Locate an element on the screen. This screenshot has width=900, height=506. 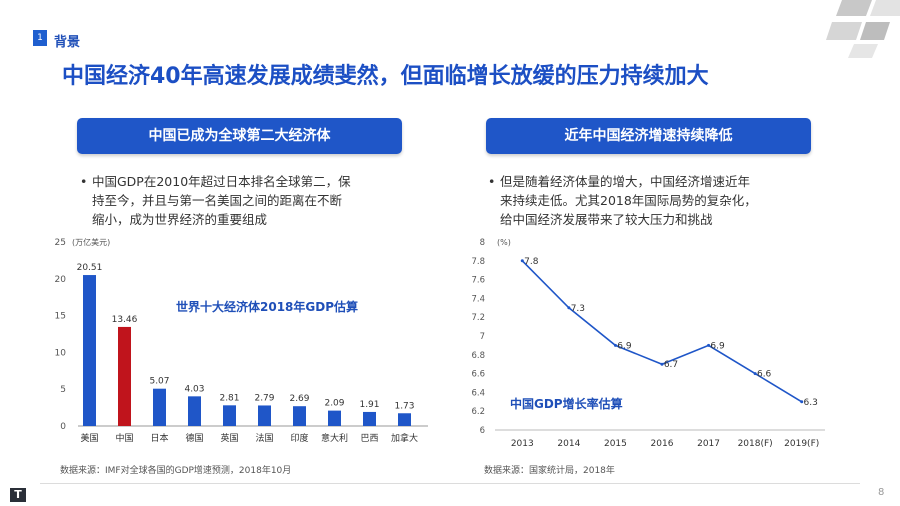
x-tick-label: 2014 is located at coordinates (568, 444).